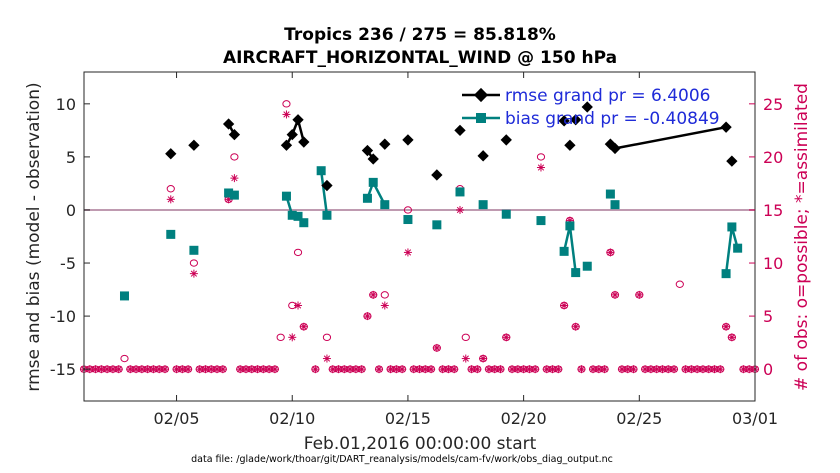 This screenshot has height=473, width=840. I want to click on y-left-tick-label: -15, so click(63, 369).